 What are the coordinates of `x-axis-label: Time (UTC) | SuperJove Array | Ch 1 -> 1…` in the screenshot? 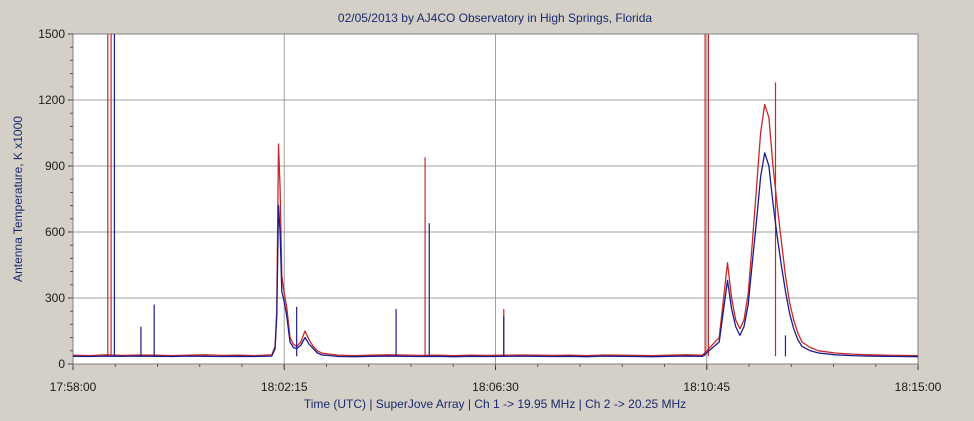 It's located at (495, 404).